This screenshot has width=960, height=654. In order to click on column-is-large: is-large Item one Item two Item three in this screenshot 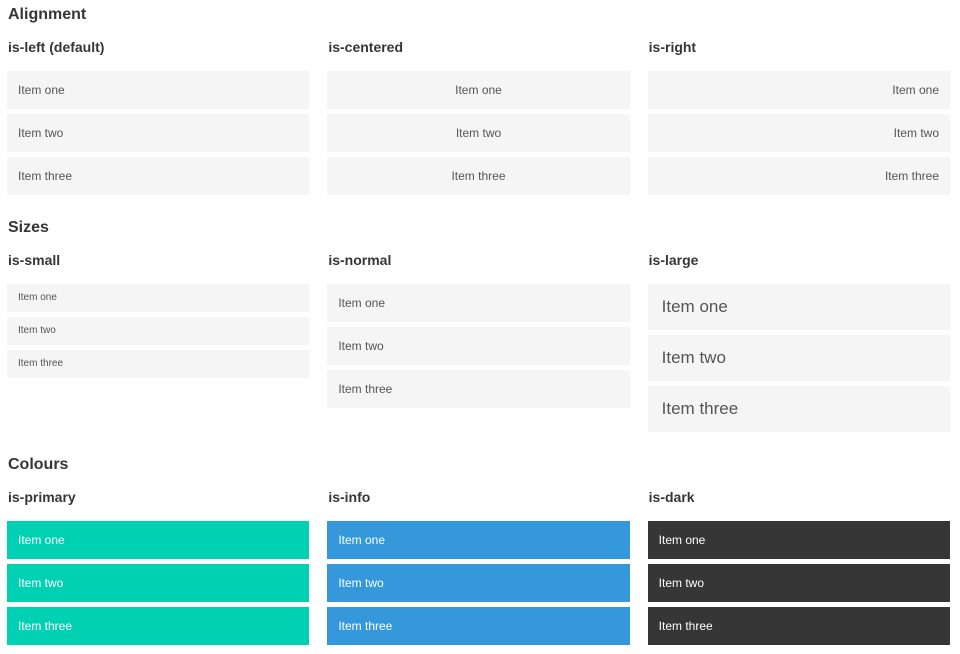, I will do `click(798, 342)`.